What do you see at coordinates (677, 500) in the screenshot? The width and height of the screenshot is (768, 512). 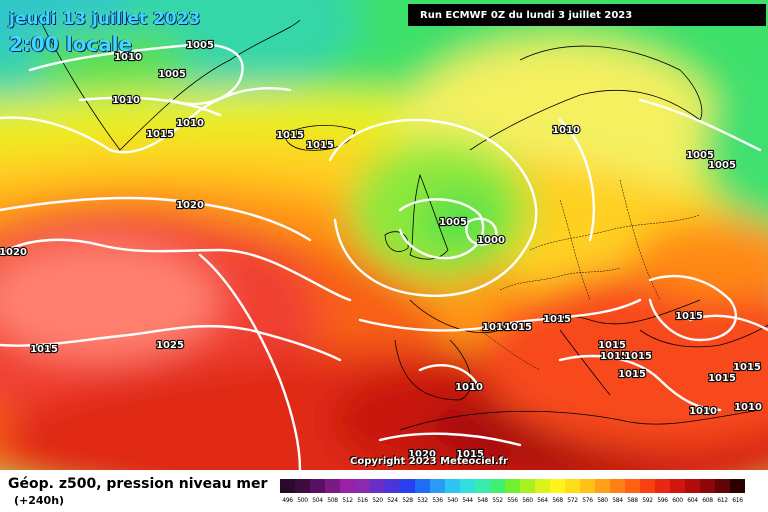 I see `legend-label: 600` at bounding box center [677, 500].